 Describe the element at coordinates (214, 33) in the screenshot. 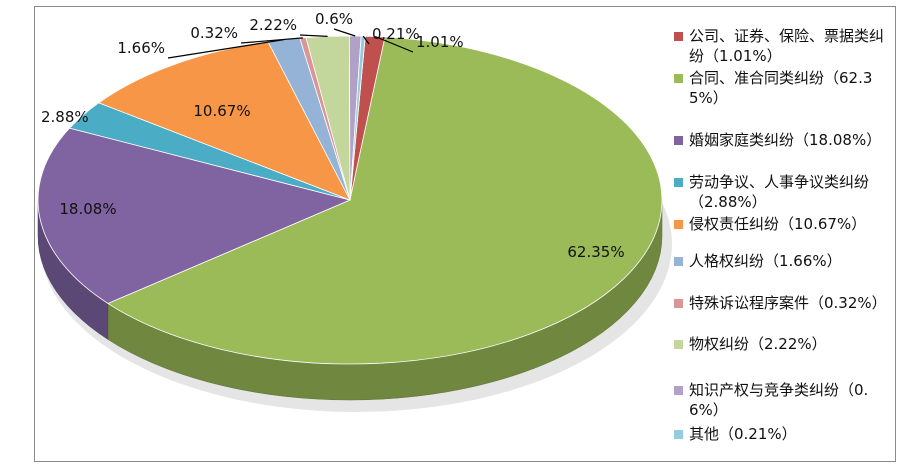

I see `data-label-6: 0.32%` at that location.